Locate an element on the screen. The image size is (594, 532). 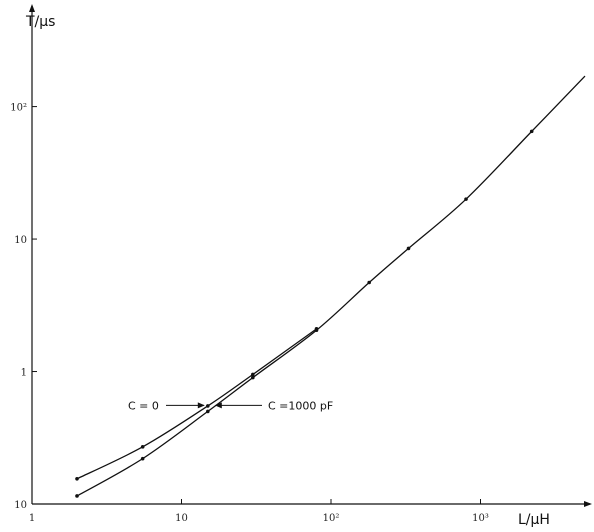
annotation-c0-arrow-head is located at coordinates (201, 405).